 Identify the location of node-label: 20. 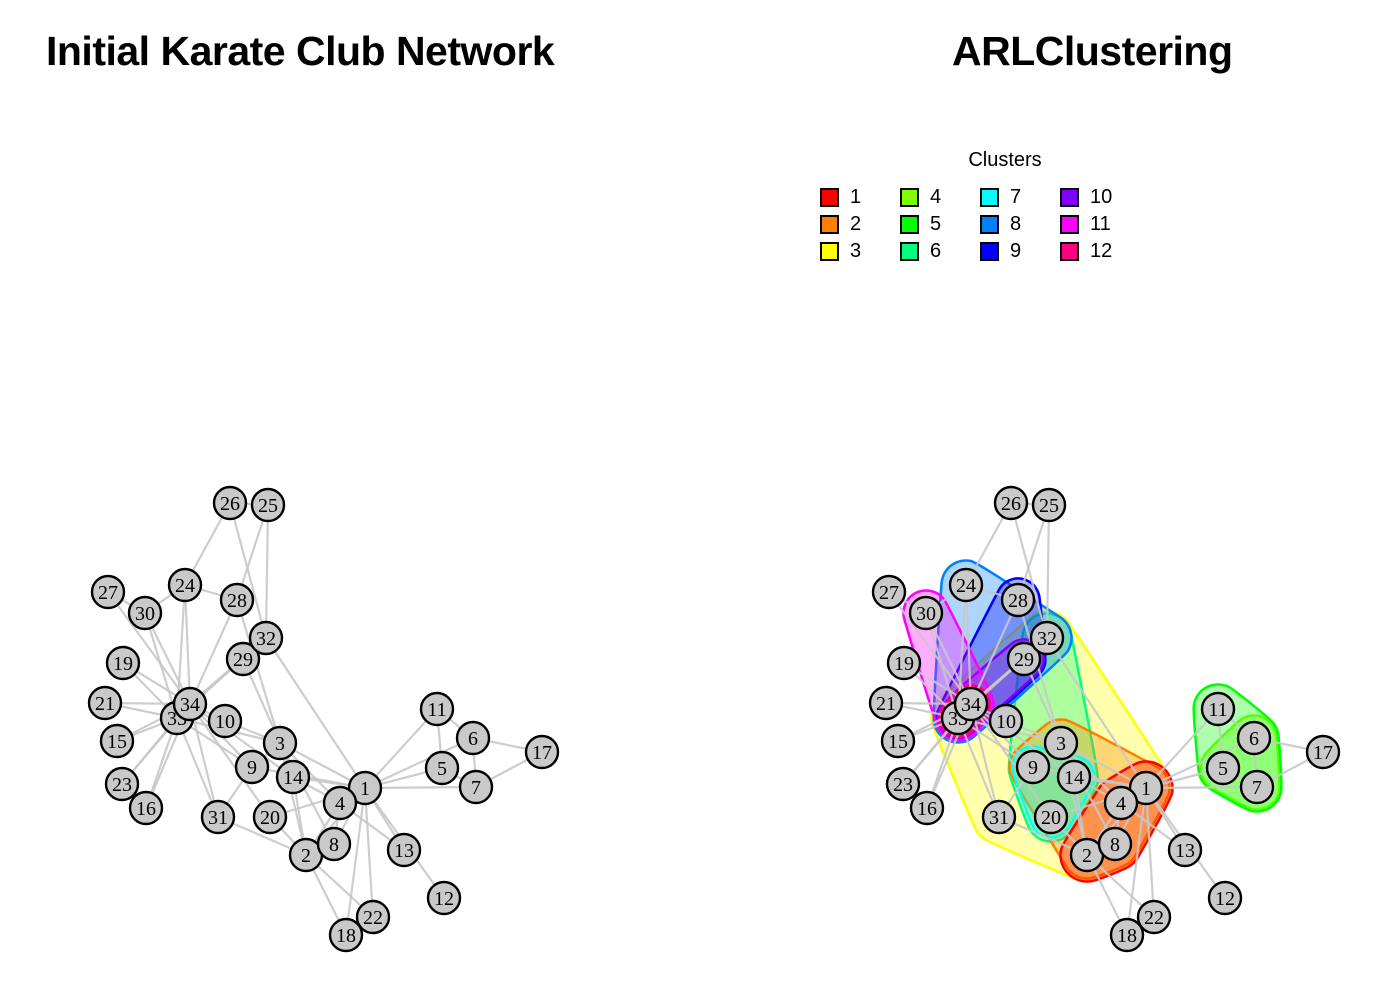
(1051, 818).